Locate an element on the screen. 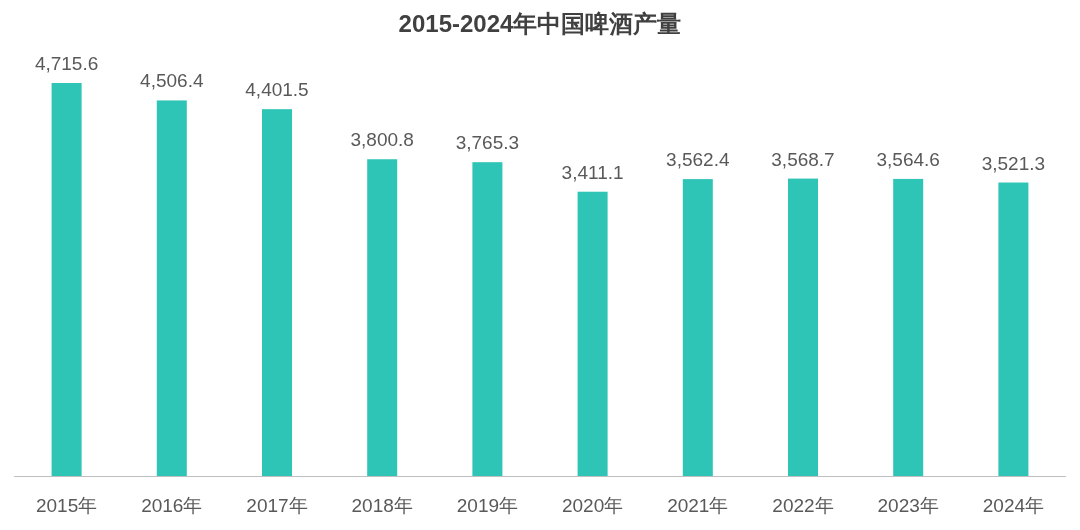 The height and width of the screenshot is (530, 1080). data-label: 3,800.8 is located at coordinates (382, 140).